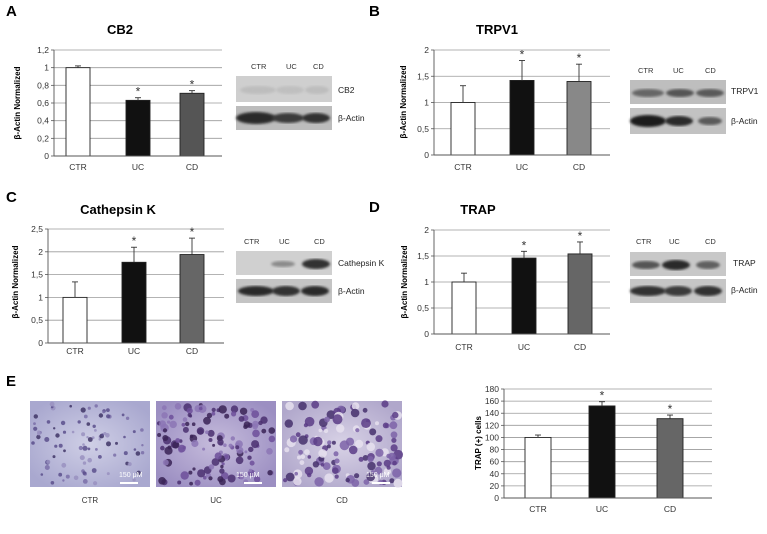 This screenshot has height=534, width=767. Describe the element at coordinates (423, 76) in the screenshot. I see `y-tick-label: 1,5` at that location.